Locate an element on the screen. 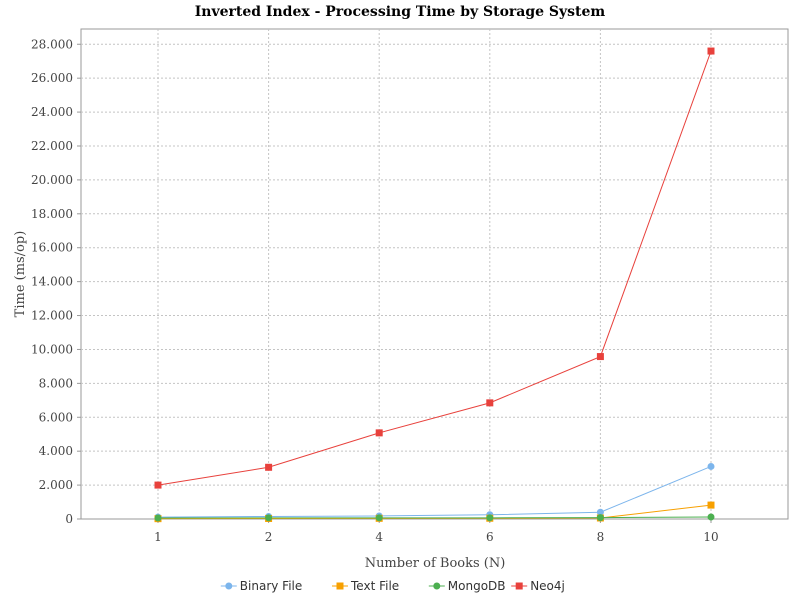 Image resolution: width=800 pixels, height=600 pixels. y-axis-label: Time (ms/op) is located at coordinates (20, 274).